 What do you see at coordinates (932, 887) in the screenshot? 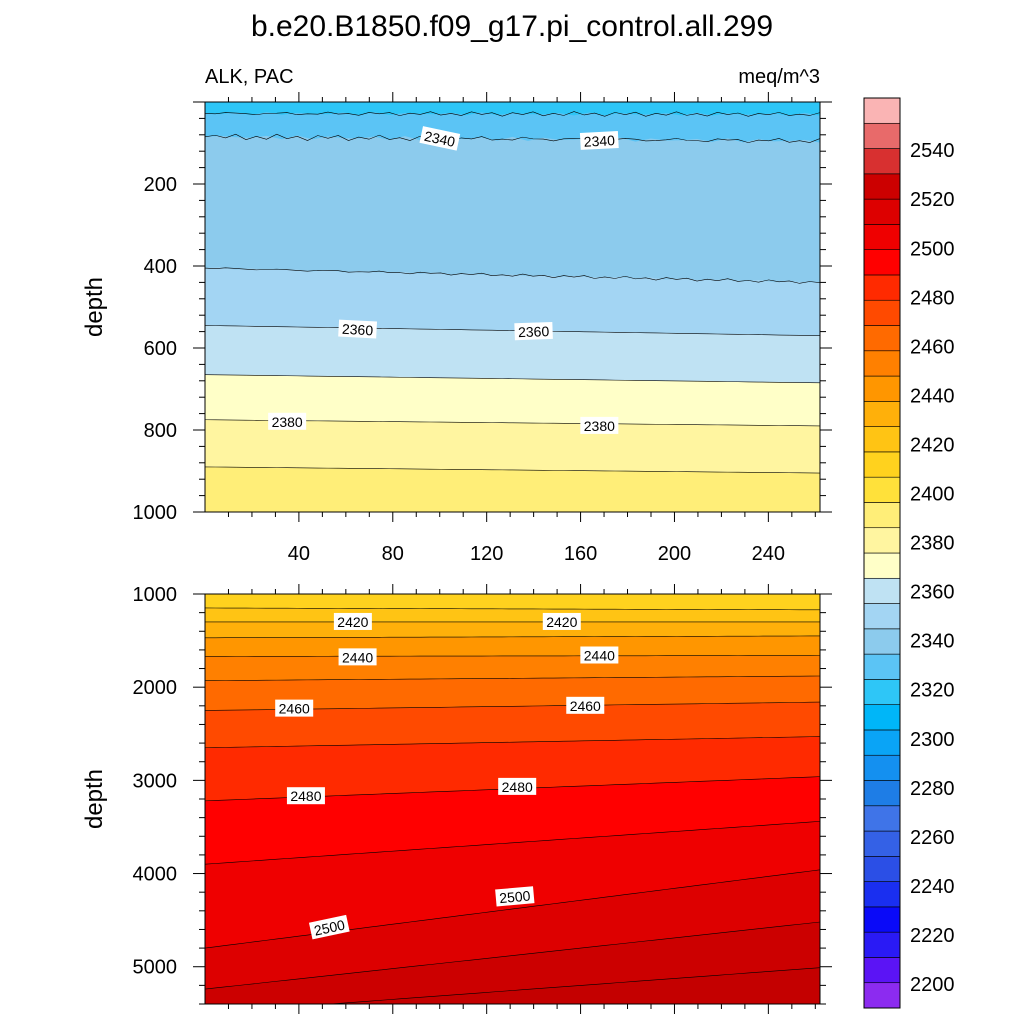
I see `colorbar-tick-label: 2240` at bounding box center [932, 887].